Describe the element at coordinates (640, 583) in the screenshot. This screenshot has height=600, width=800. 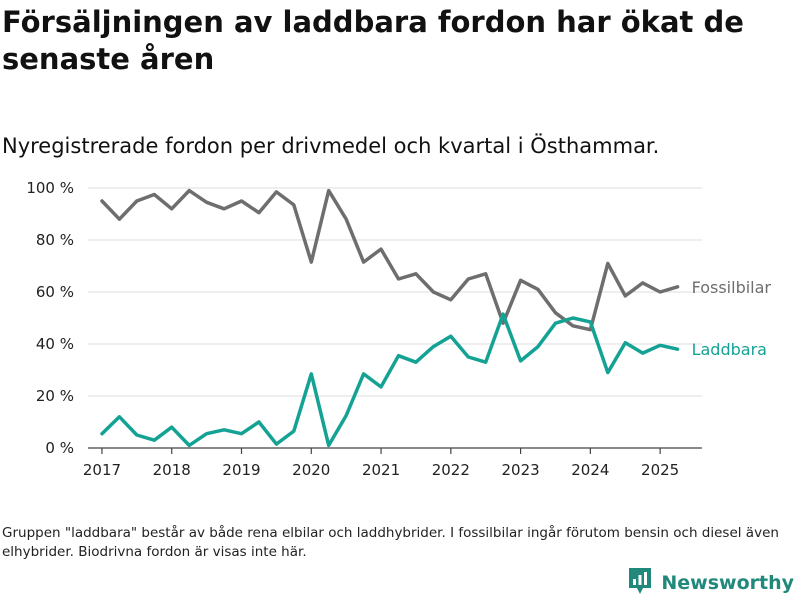
I see `newsworthy-logo-icon` at that location.